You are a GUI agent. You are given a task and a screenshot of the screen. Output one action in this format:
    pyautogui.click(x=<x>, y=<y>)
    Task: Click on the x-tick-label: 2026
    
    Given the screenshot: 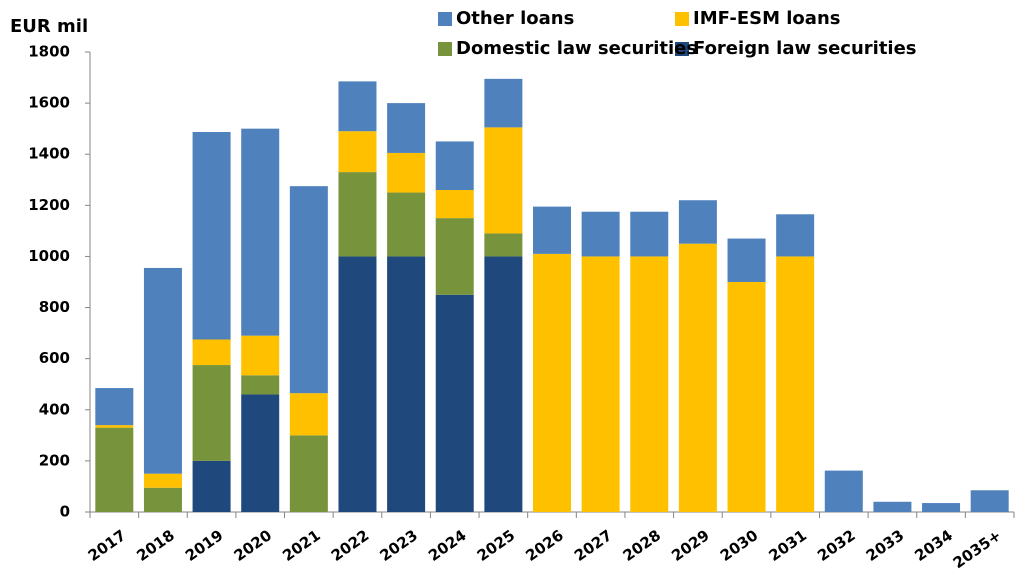 What is the action you would take?
    pyautogui.click(x=544, y=545)
    